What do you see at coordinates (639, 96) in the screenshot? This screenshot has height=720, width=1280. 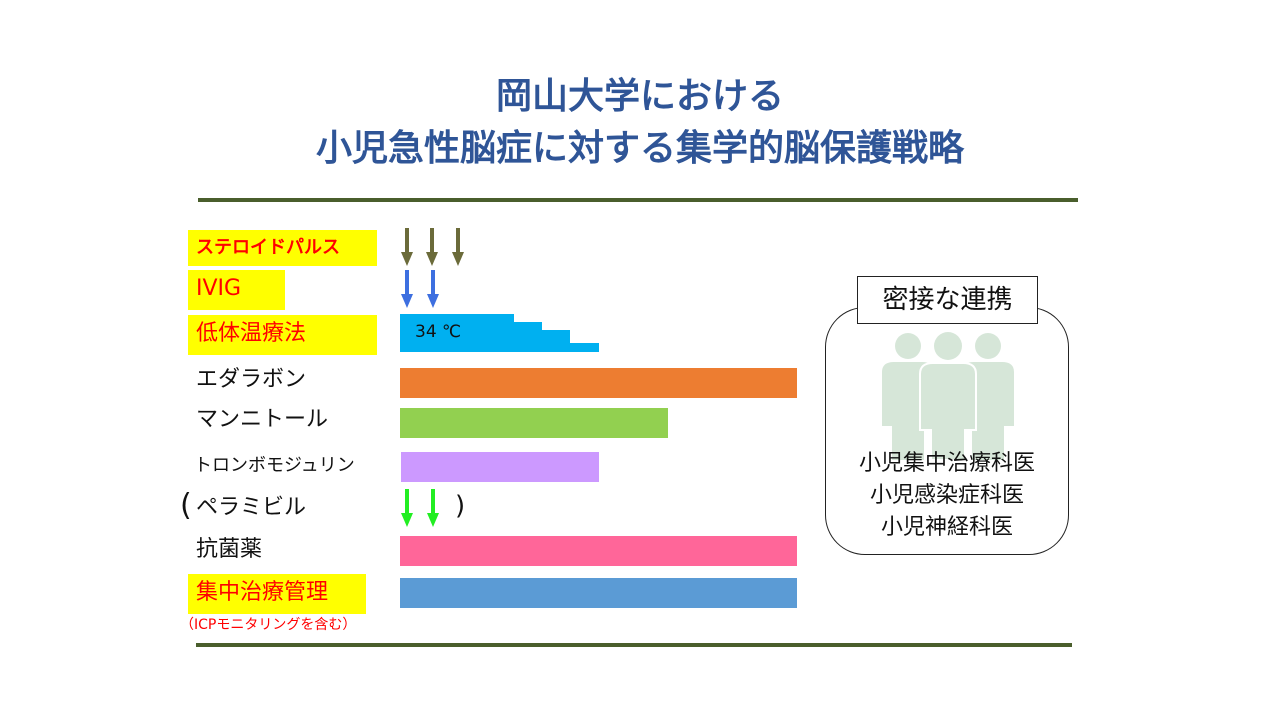 I see `title-line1: 岡山大学における` at bounding box center [639, 96].